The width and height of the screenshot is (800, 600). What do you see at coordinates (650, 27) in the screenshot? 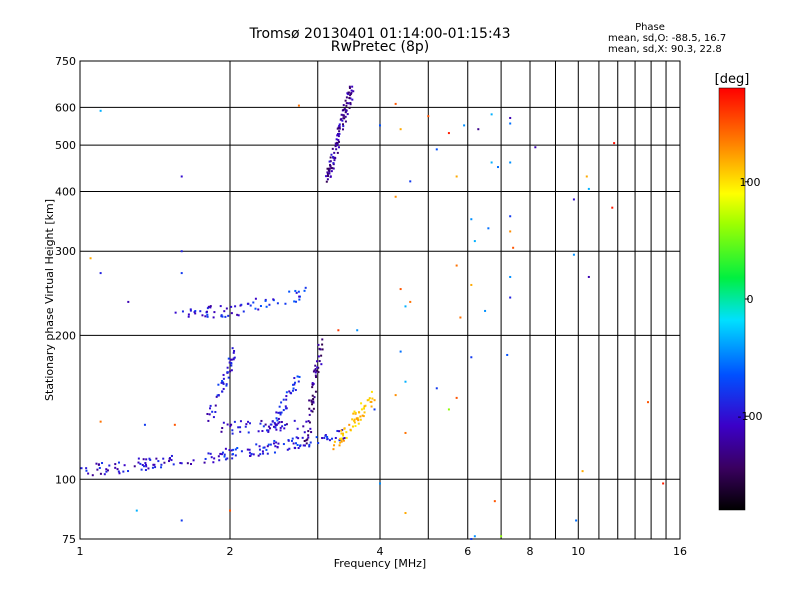
I see `phase-box-title: Phase` at bounding box center [650, 27].